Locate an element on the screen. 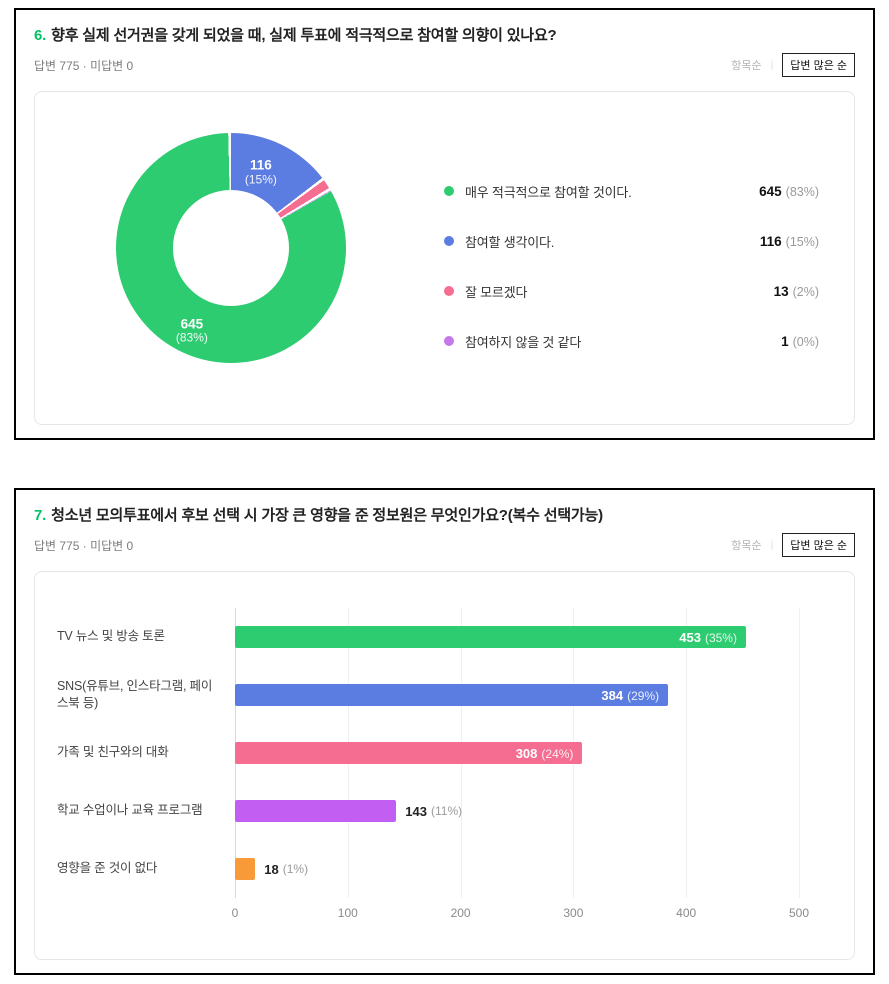 The image size is (889, 984). legend-value: 116 (15%) is located at coordinates (789, 241).